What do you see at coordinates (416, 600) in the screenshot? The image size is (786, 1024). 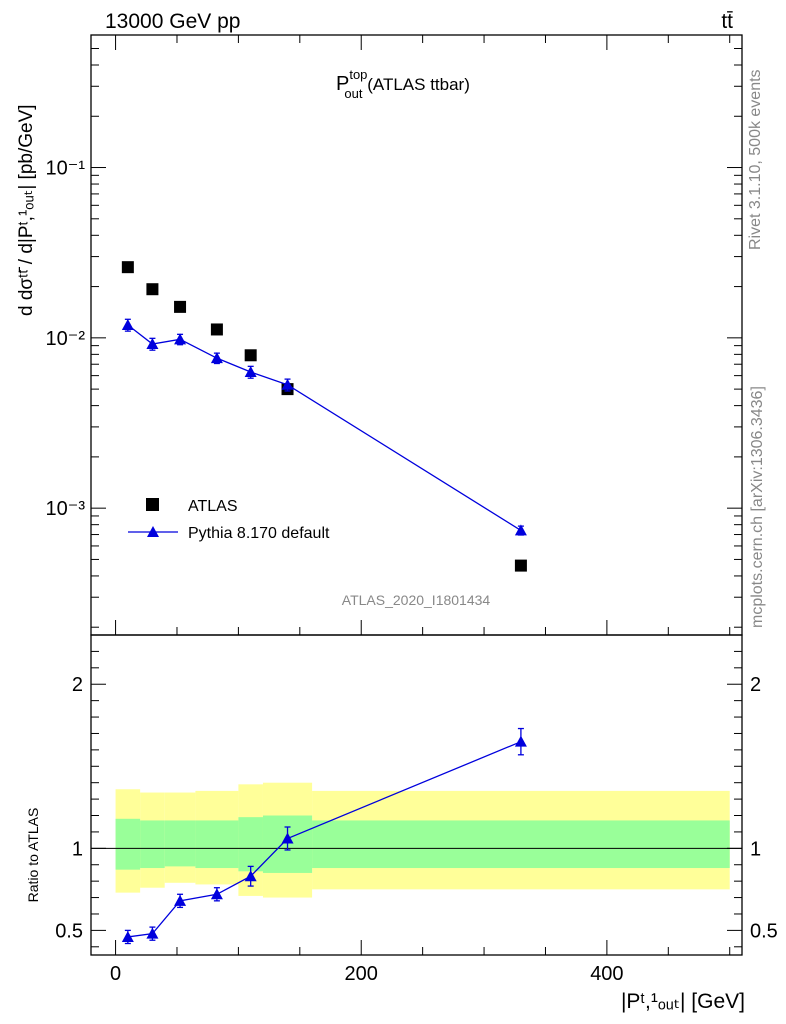 I see `analysis-watermark: ATLAS_2020_I1801434` at bounding box center [416, 600].